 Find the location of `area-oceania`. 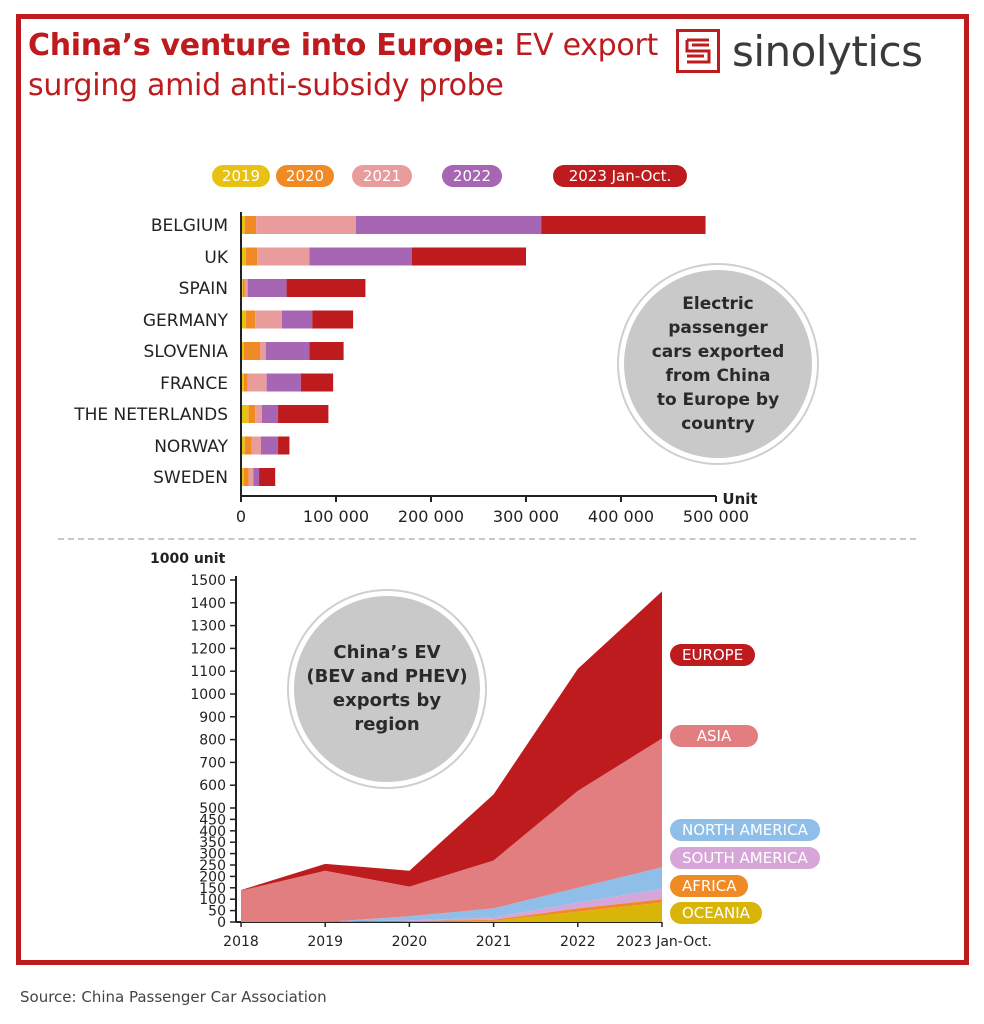

area-oceania is located at coordinates (451, 912).